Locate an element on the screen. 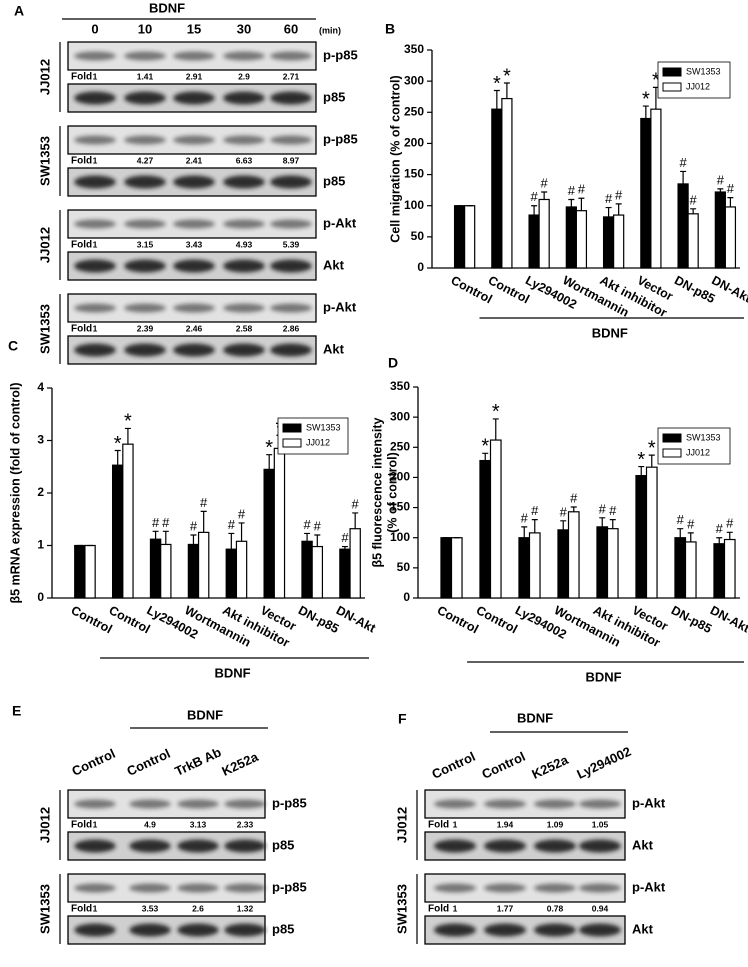  lane-label: 0 is located at coordinates (94, 28).